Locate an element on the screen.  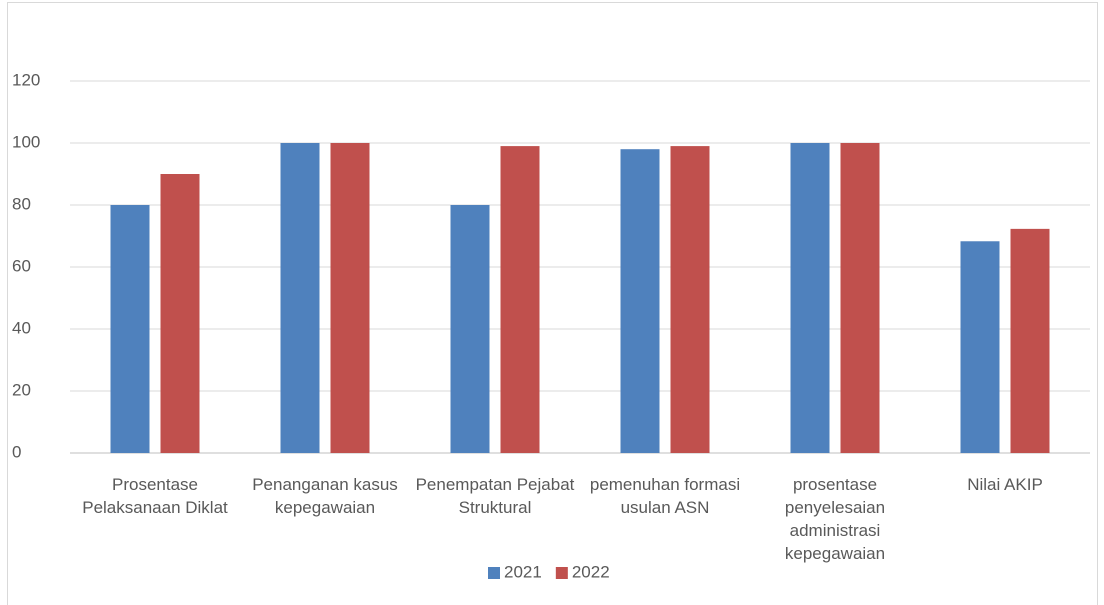
y-tick-label: 120 is located at coordinates (26, 79).